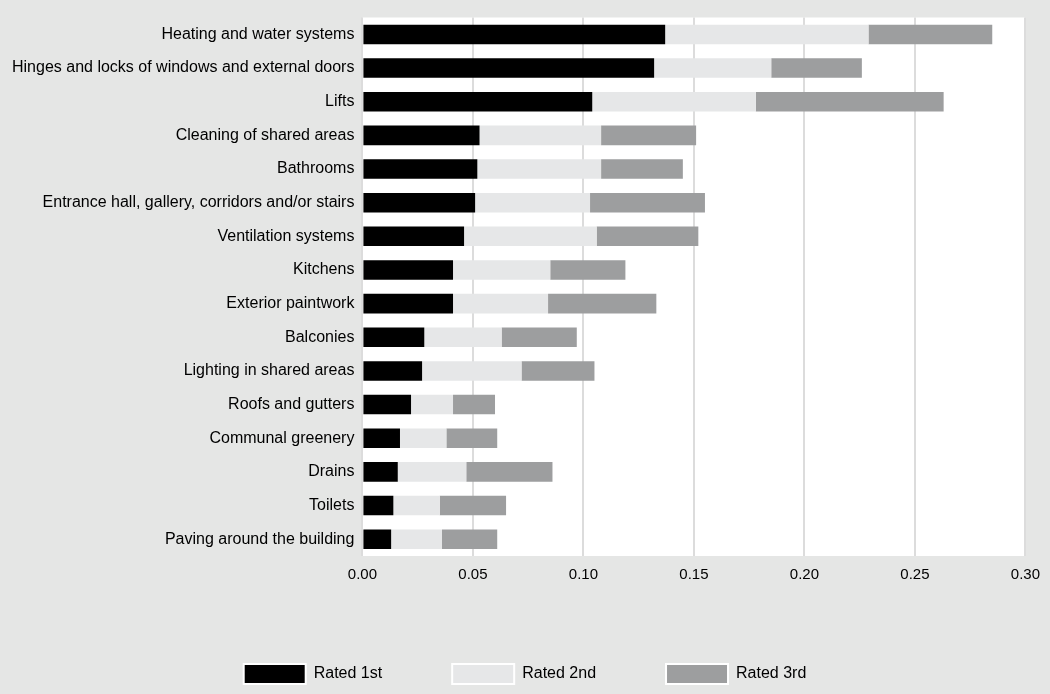 The width and height of the screenshot is (1050, 694). Describe the element at coordinates (804, 574) in the screenshot. I see `x-tick-label: 0.20` at that location.